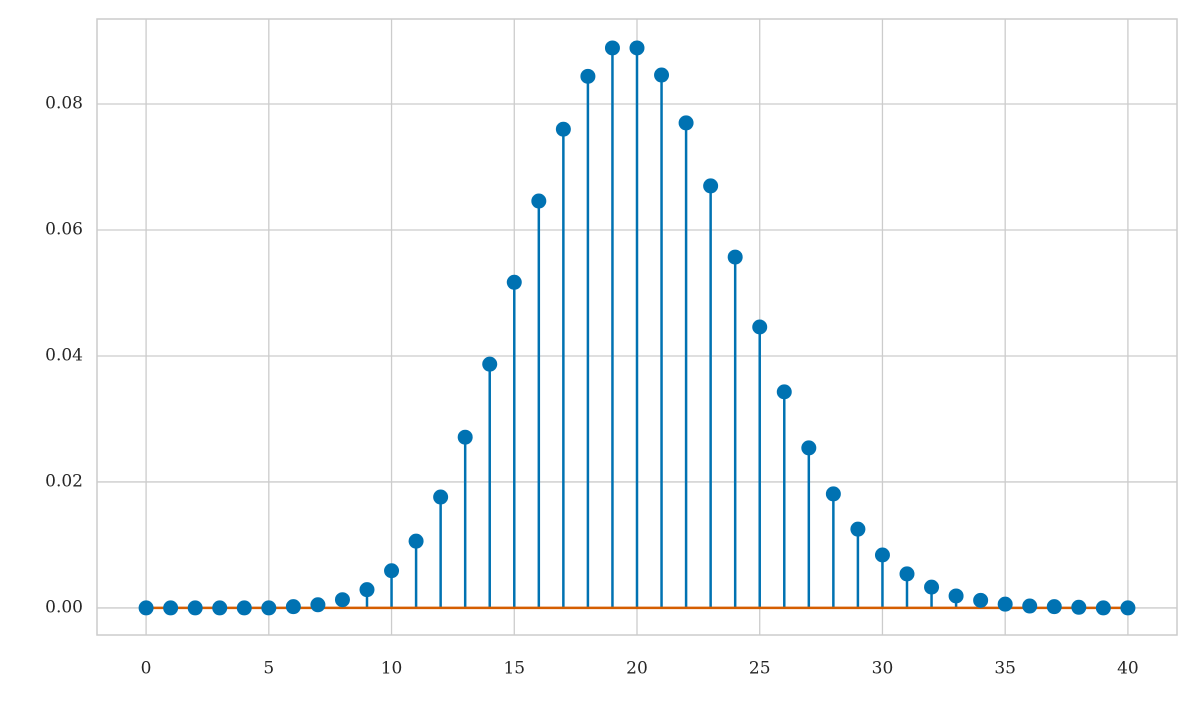 This screenshot has width=1202, height=702. I want to click on x-tick-label: 25, so click(760, 669).